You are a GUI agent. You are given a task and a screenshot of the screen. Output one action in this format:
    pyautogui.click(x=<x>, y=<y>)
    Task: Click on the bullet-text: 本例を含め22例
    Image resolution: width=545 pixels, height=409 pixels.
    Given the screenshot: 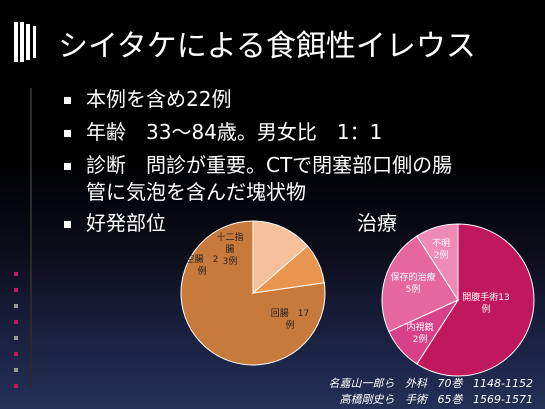 What is the action you would take?
    pyautogui.click(x=159, y=99)
    